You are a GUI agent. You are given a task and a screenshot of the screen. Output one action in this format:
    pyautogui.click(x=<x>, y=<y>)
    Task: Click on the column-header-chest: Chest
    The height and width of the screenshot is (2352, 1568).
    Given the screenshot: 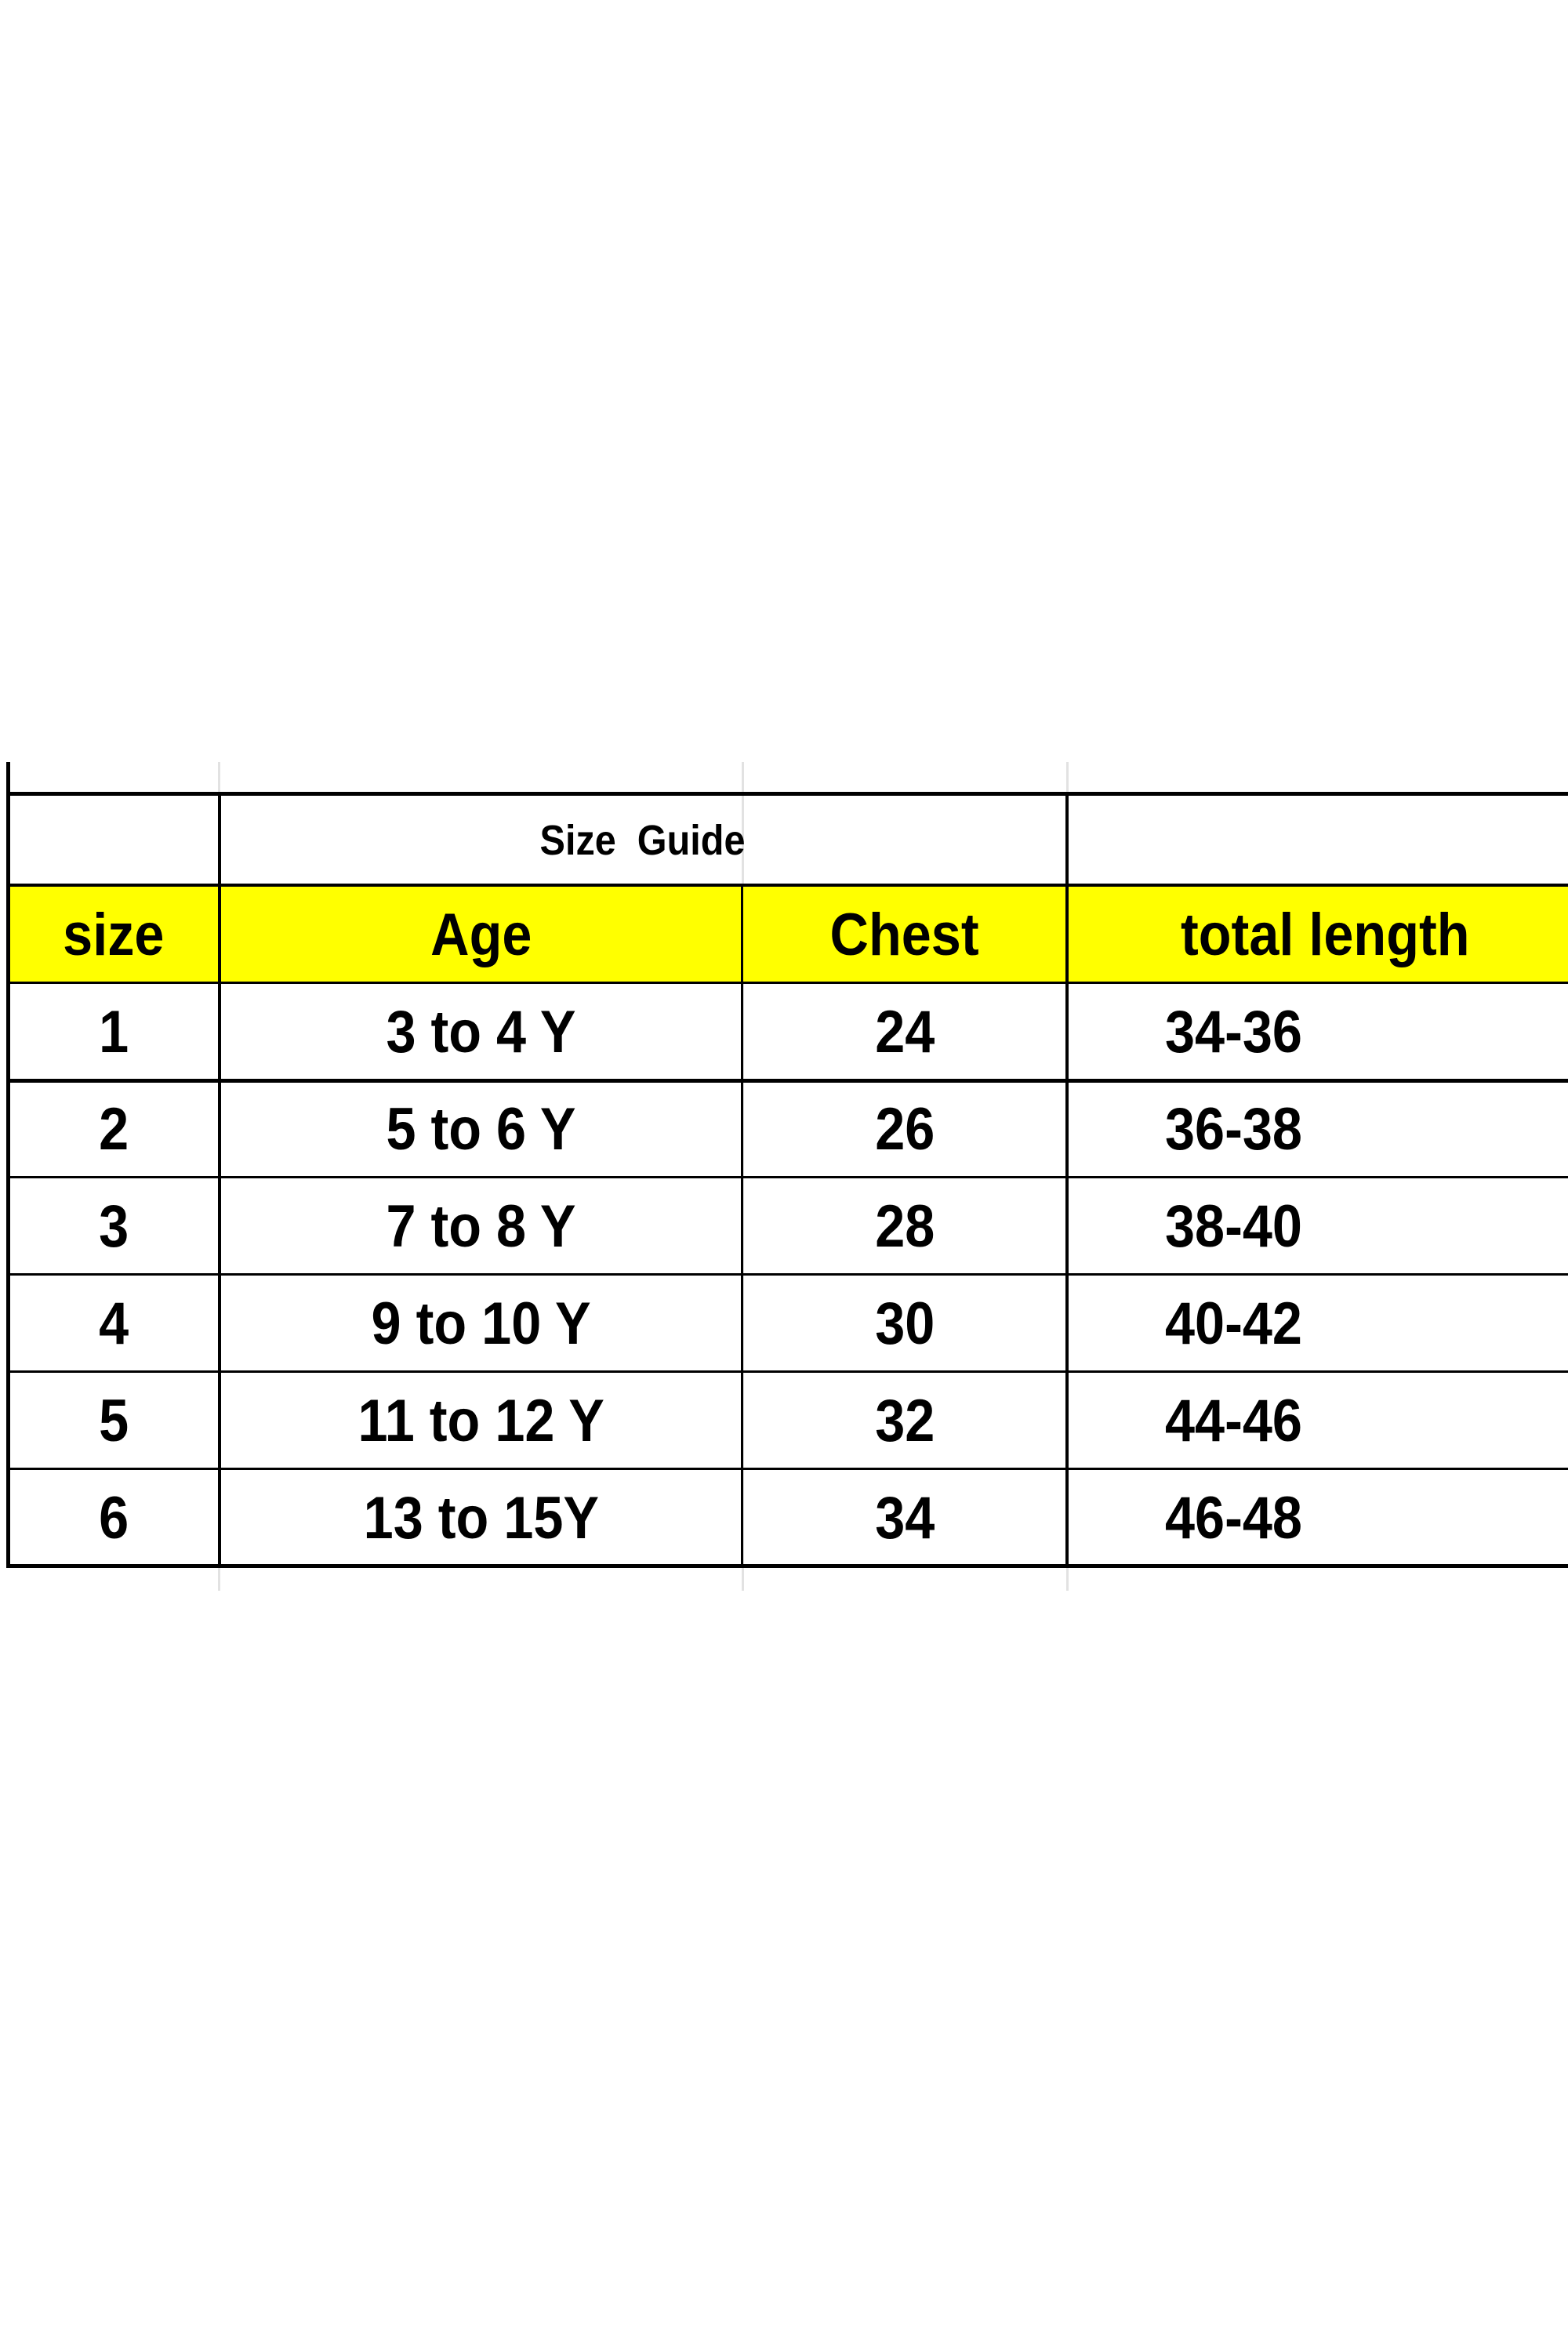 What is the action you would take?
    pyautogui.click(x=904, y=935)
    